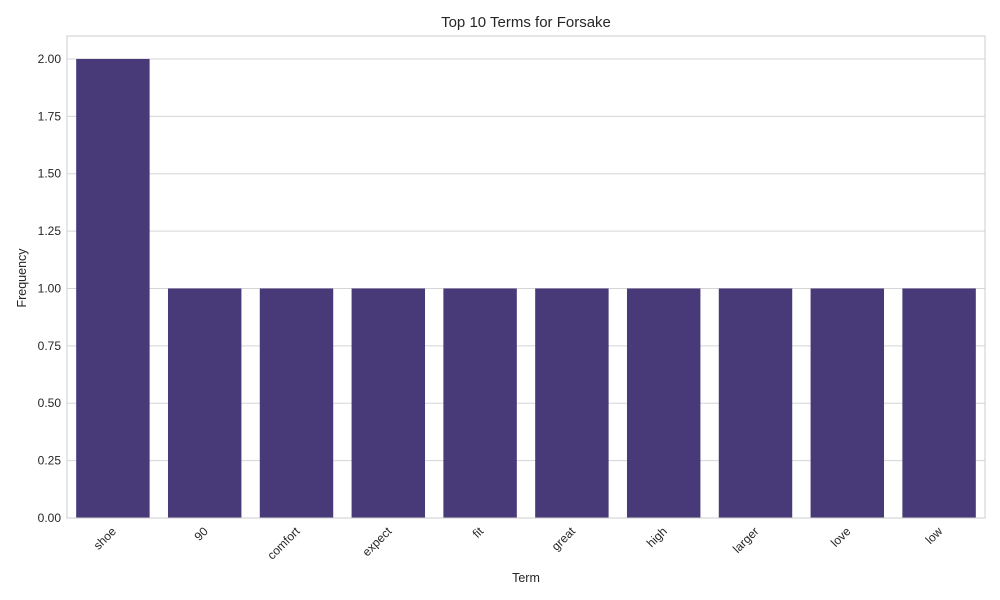  Describe the element at coordinates (105, 538) in the screenshot. I see `x-tick-label: shoe` at that location.